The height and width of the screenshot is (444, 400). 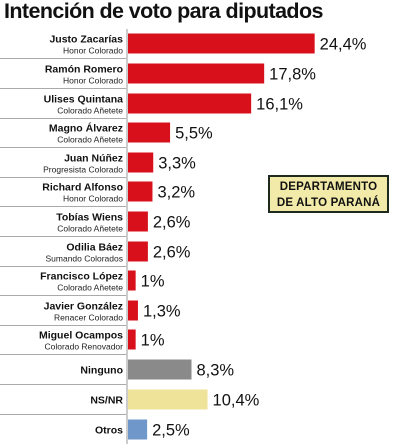 I want to click on value-label: 8,3%, so click(x=215, y=371).